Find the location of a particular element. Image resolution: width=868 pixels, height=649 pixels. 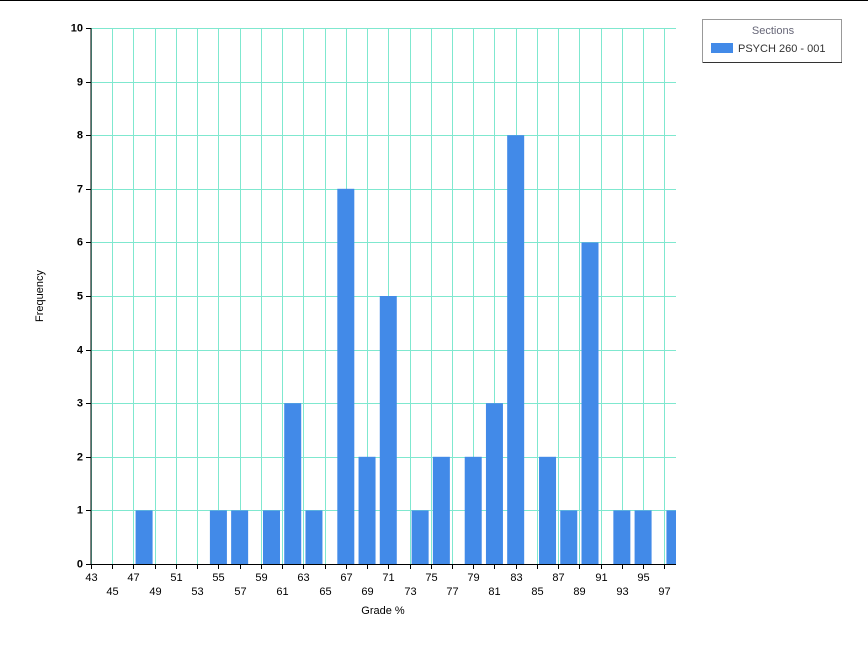

x-tick-label: 61 is located at coordinates (282, 592).